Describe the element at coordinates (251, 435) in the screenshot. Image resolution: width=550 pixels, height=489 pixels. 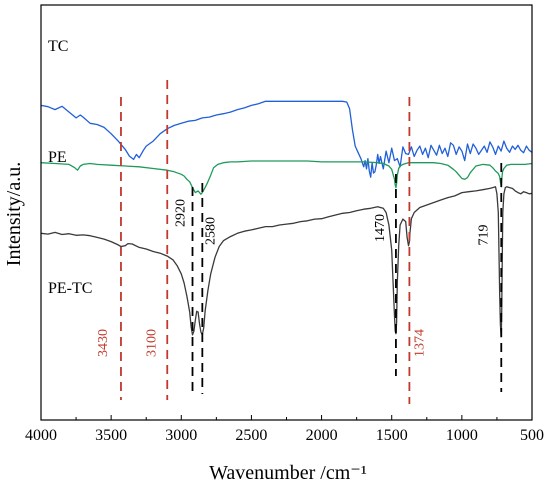
I see `x-tick-label: 2500` at that location.